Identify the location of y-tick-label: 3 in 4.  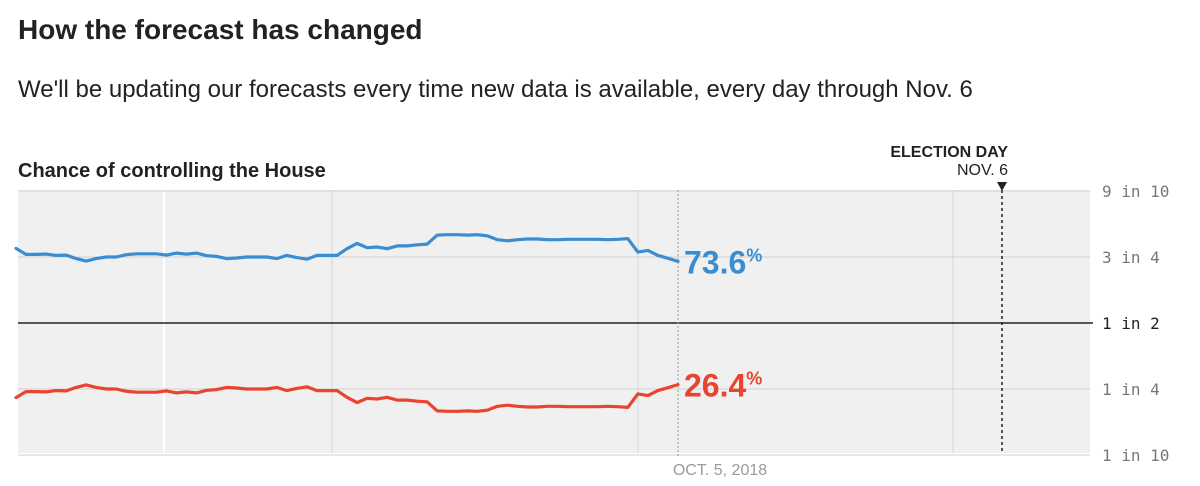
(1131, 257).